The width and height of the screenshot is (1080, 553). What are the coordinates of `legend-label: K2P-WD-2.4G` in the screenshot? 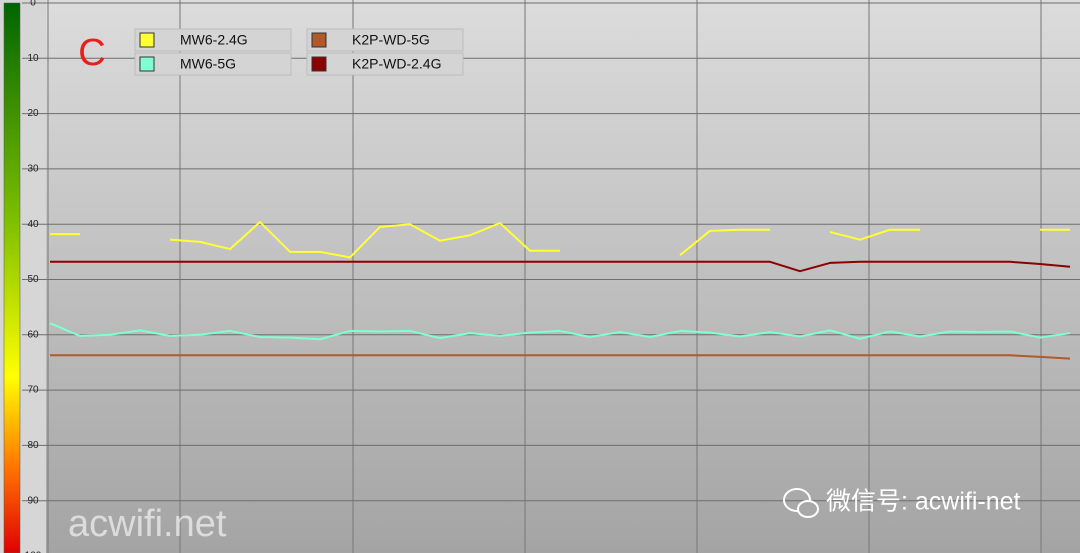 It's located at (396, 64).